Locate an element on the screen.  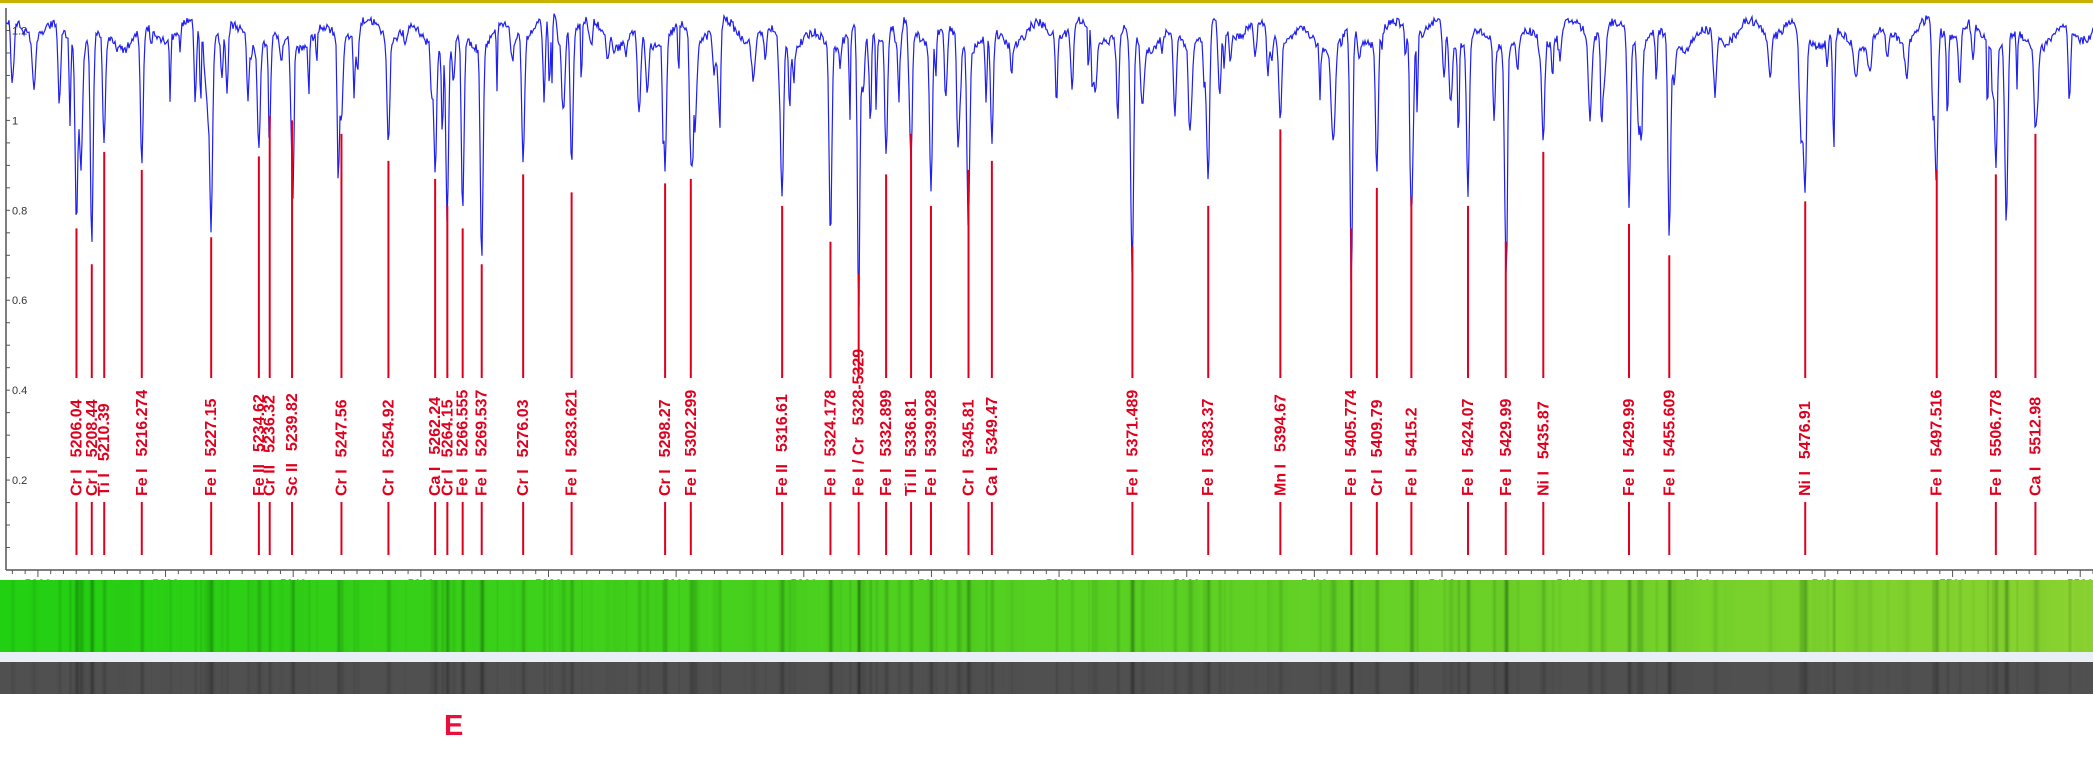
line-label: Fe I 5383.37 is located at coordinates (1208, 448).